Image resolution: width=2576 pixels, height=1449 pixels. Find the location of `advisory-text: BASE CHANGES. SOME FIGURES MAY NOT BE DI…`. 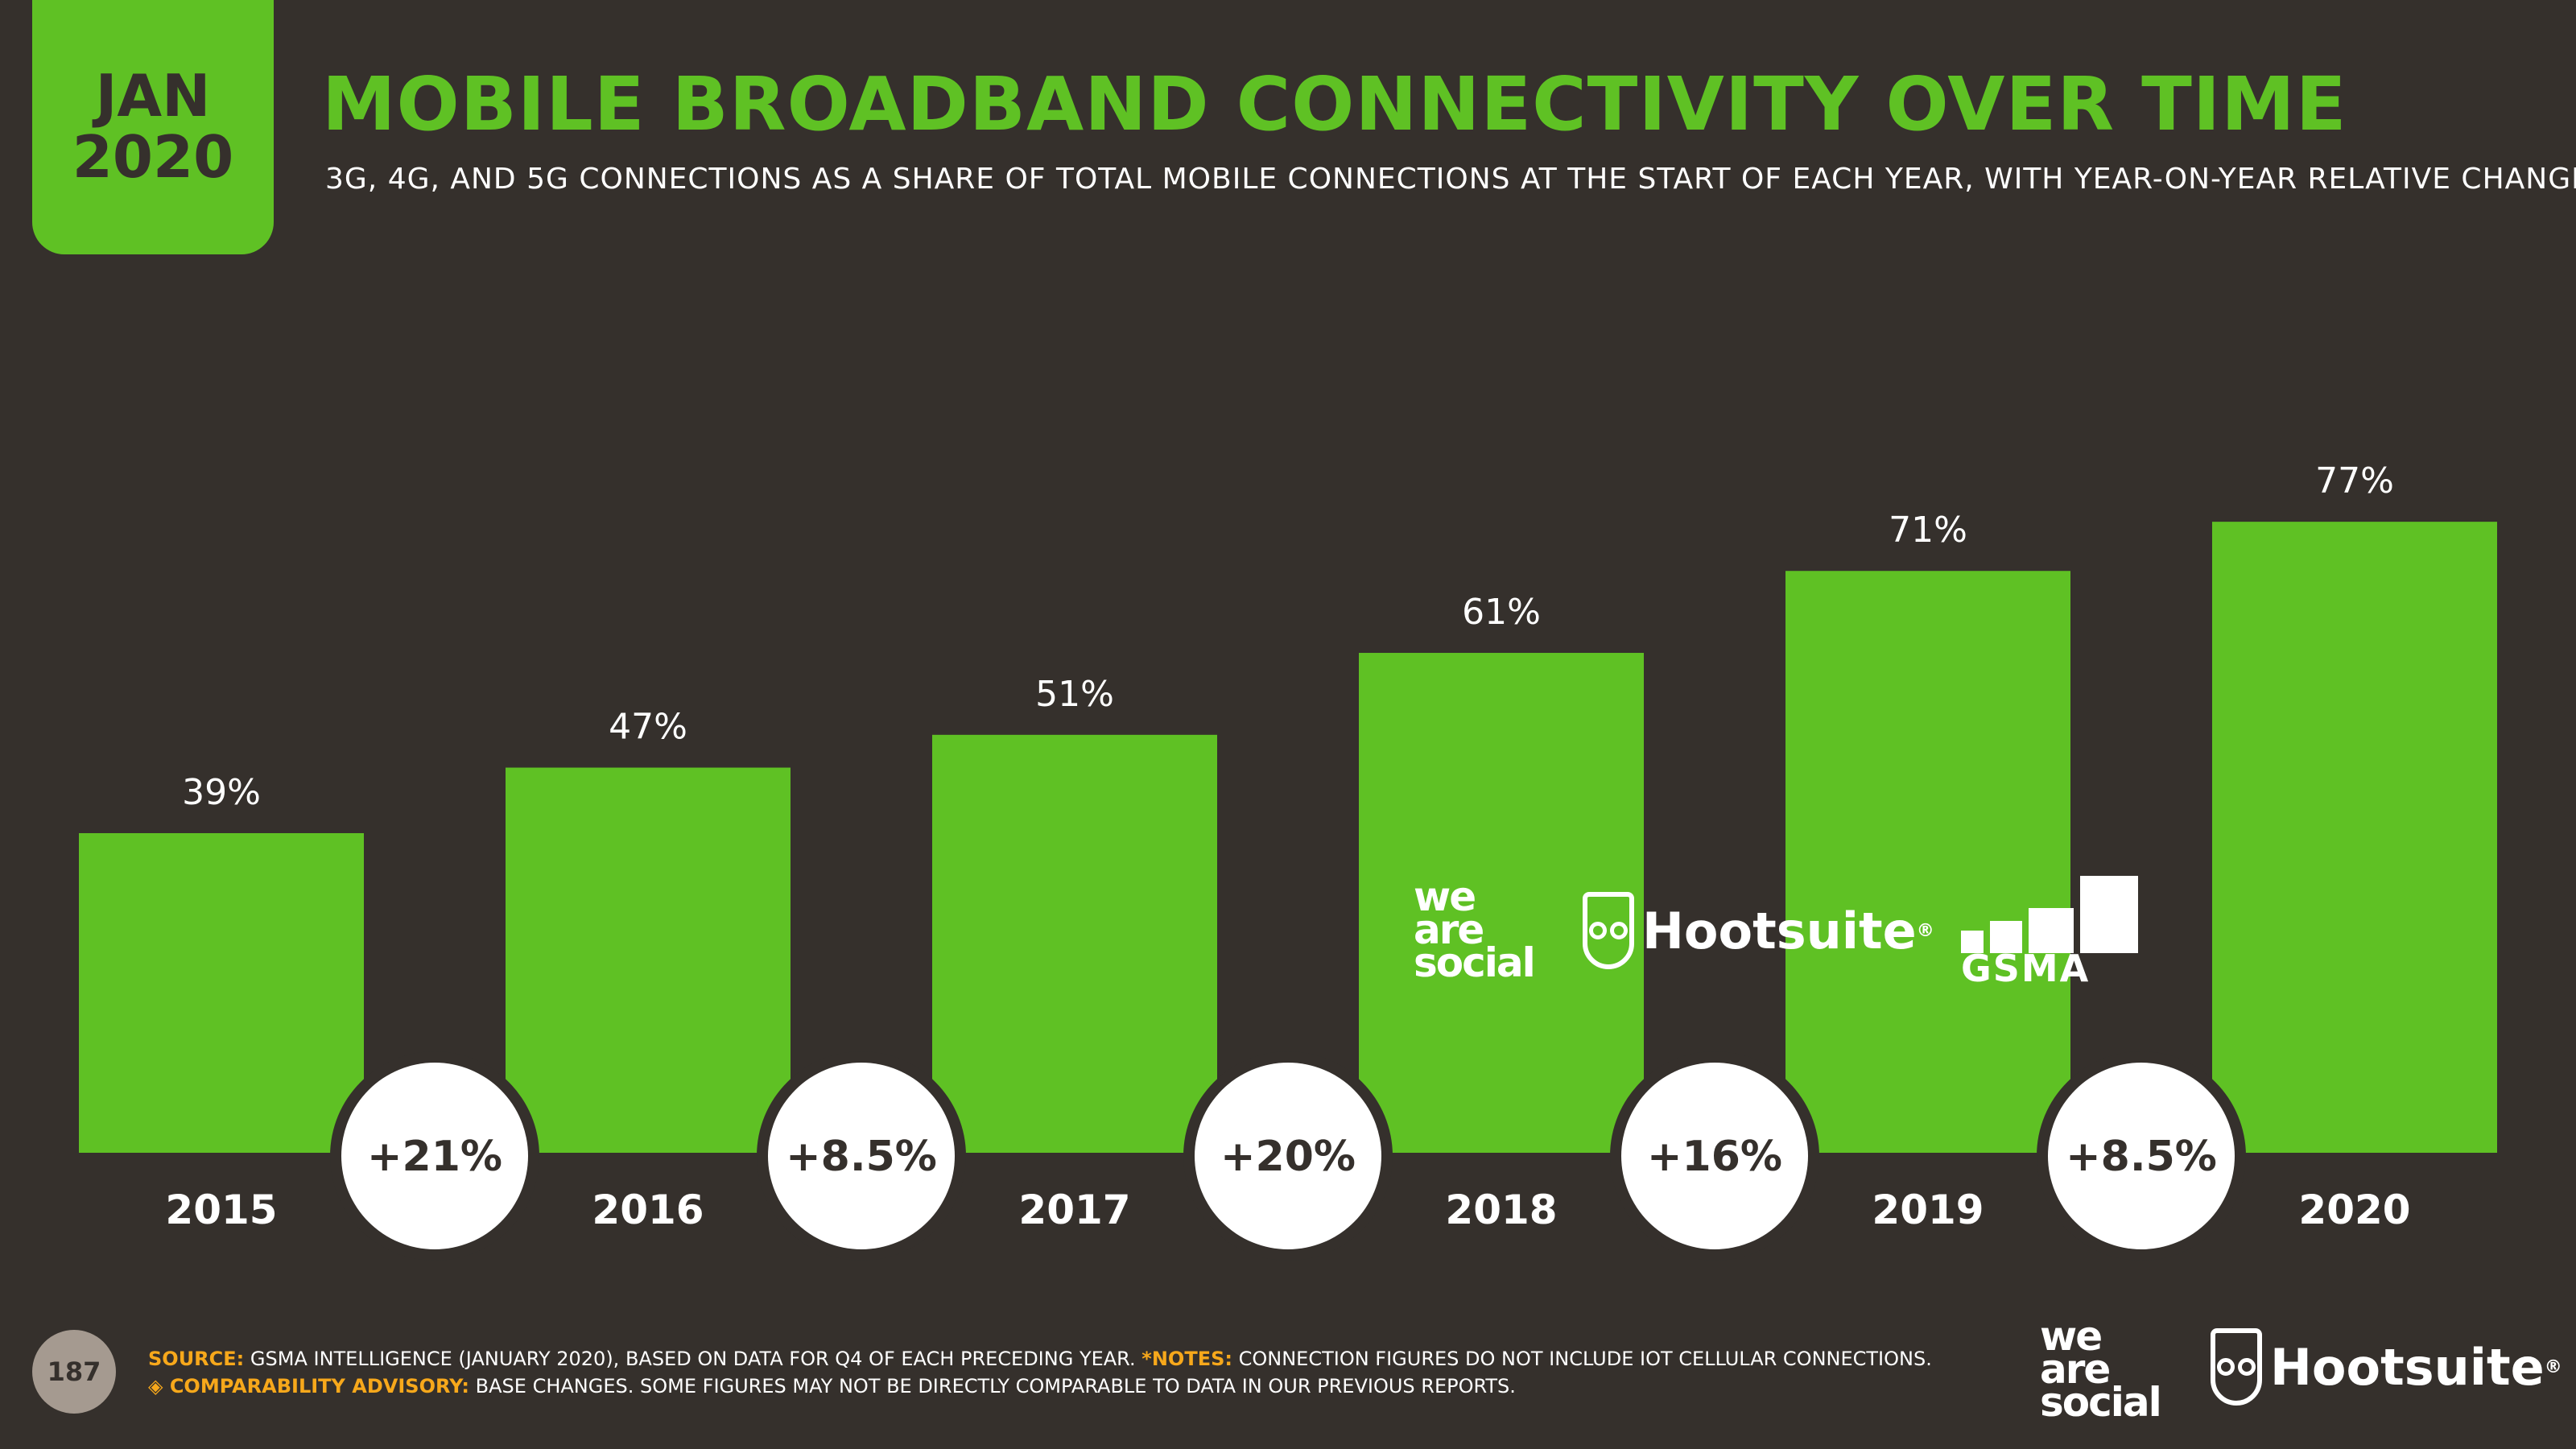

advisory-text: BASE CHANGES. SOME FIGURES MAY NOT BE DI… is located at coordinates (995, 1385).